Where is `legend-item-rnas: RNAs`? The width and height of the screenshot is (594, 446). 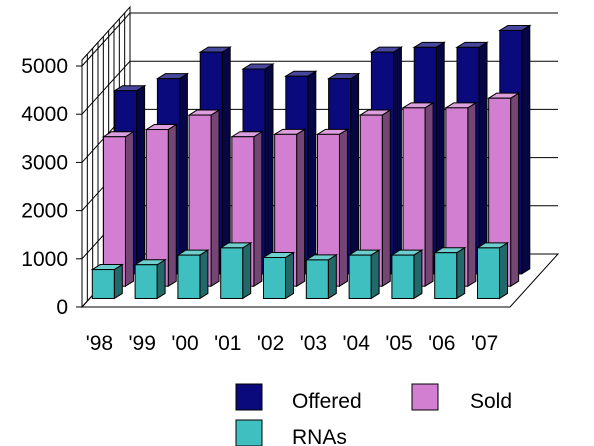
legend-item-rnas: RNAs is located at coordinates (291, 432).